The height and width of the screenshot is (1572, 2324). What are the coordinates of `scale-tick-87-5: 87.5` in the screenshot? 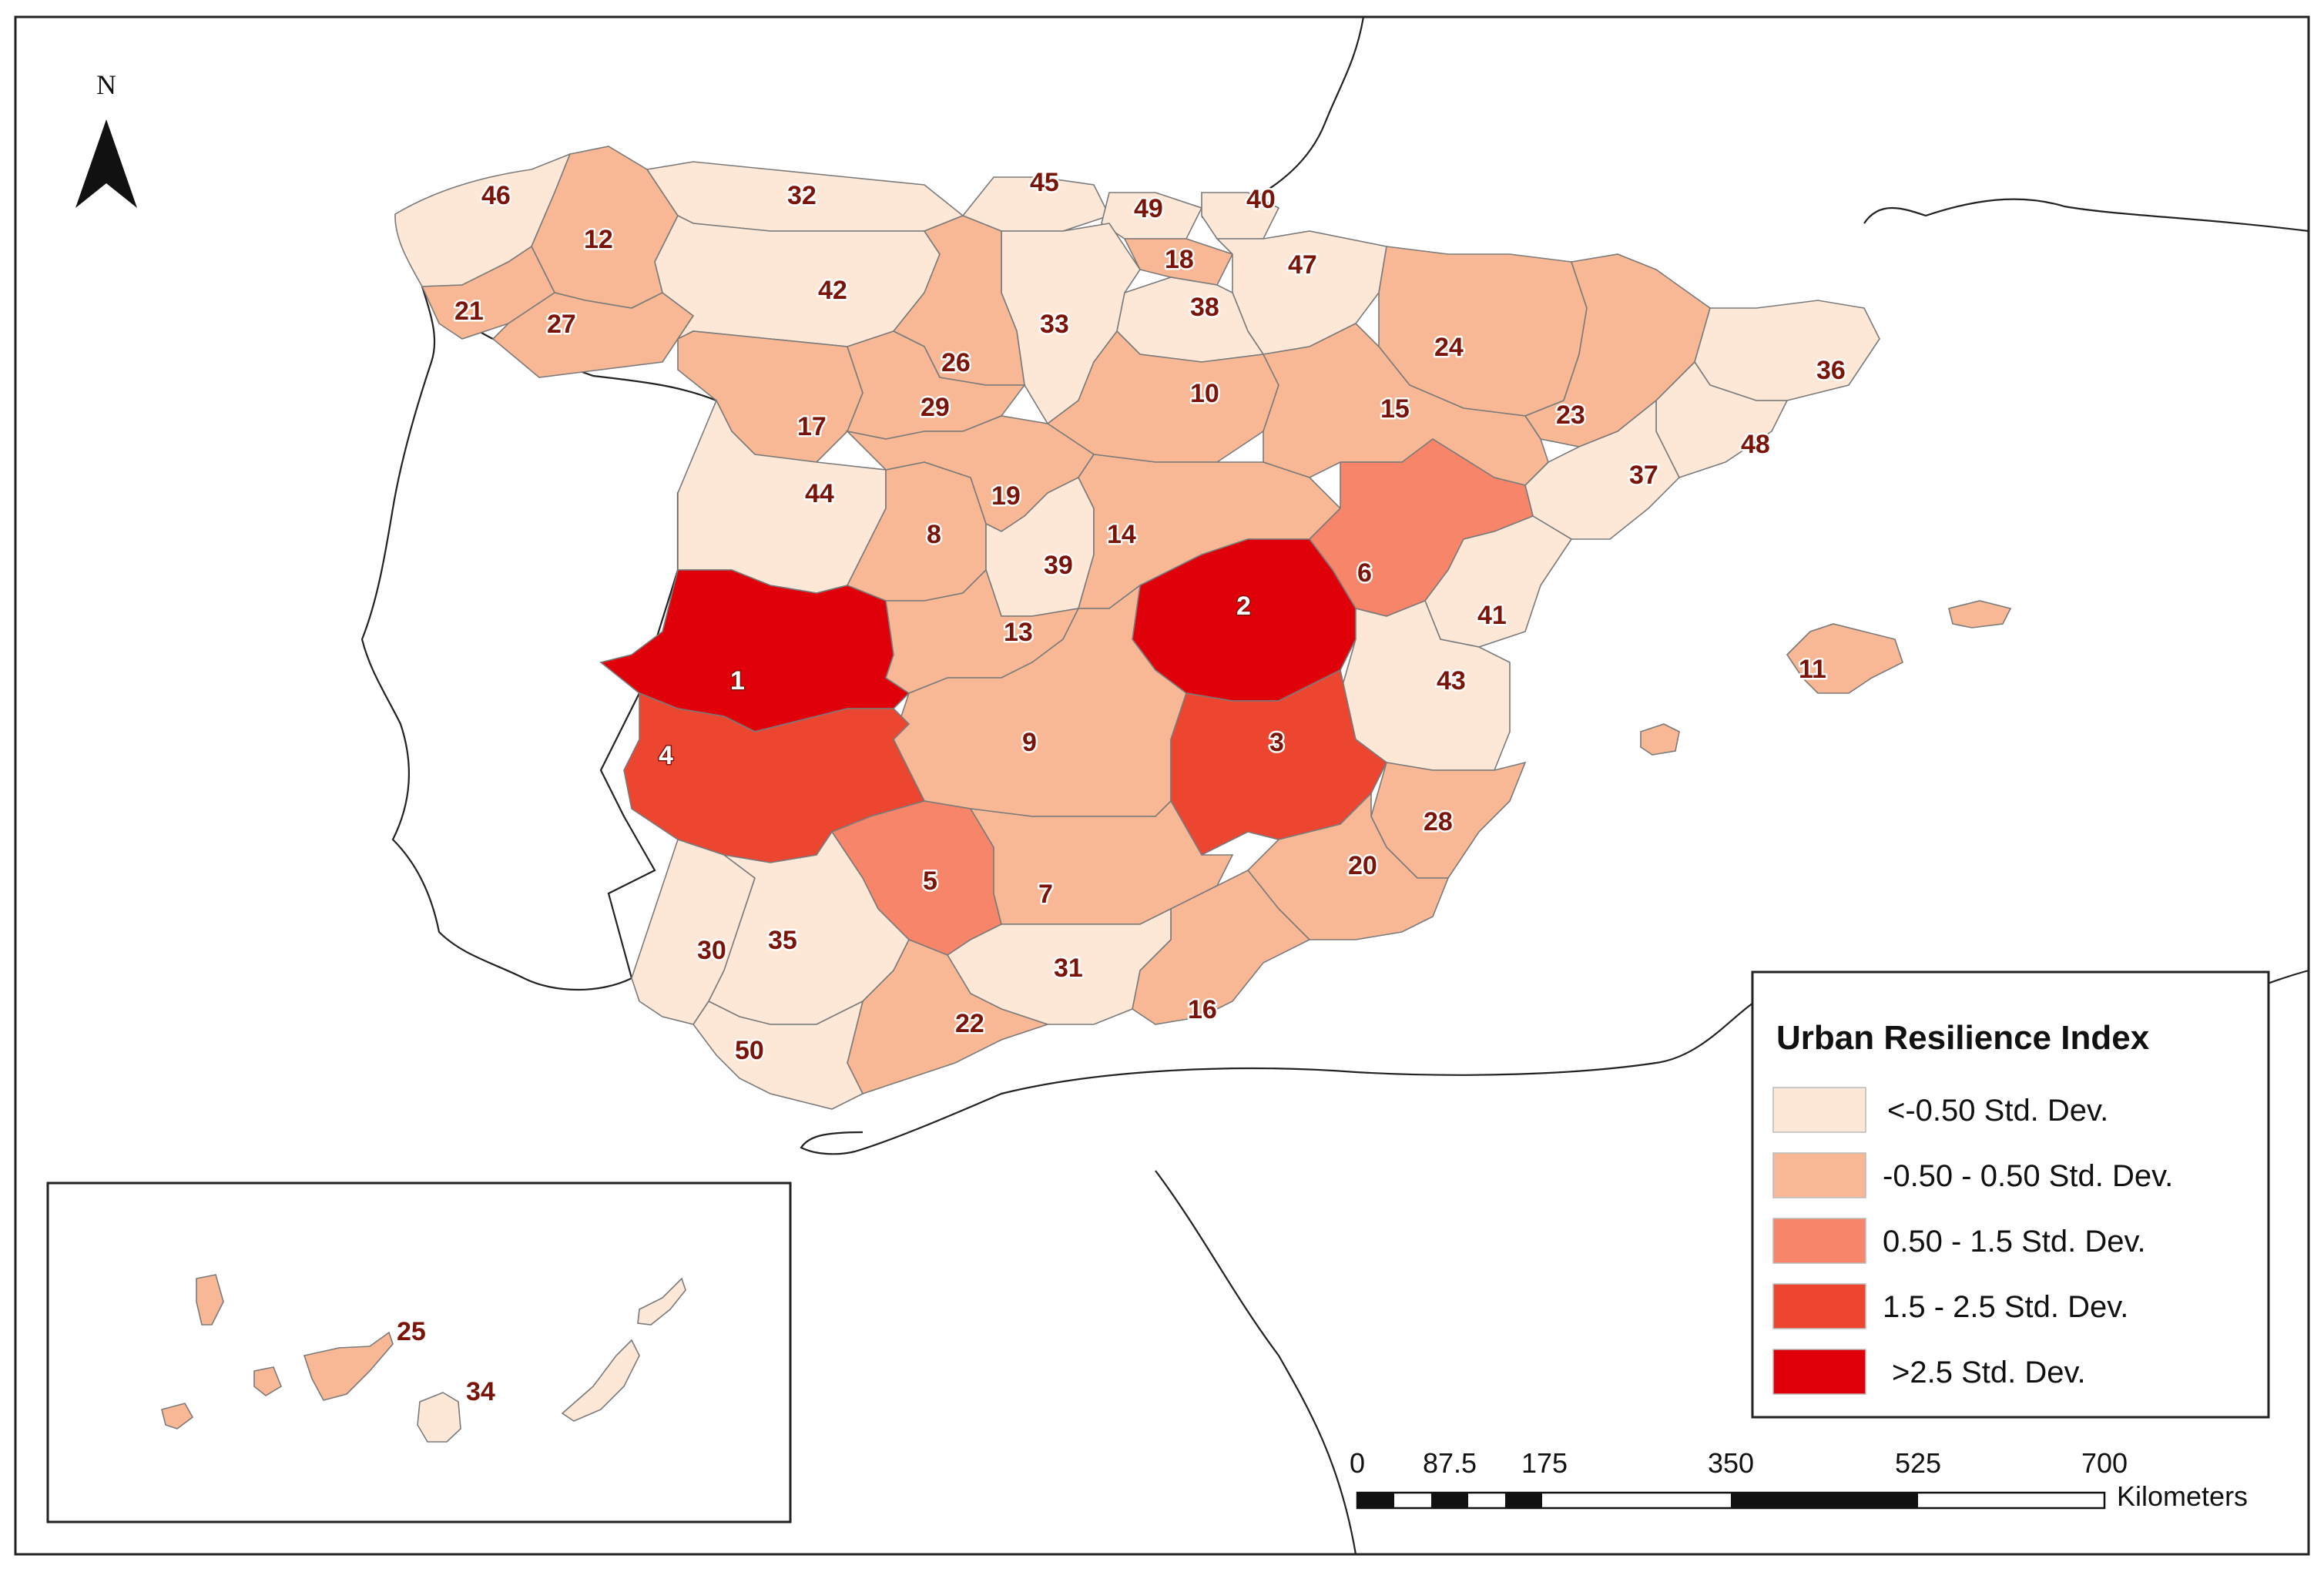 It's located at (1450, 1463).